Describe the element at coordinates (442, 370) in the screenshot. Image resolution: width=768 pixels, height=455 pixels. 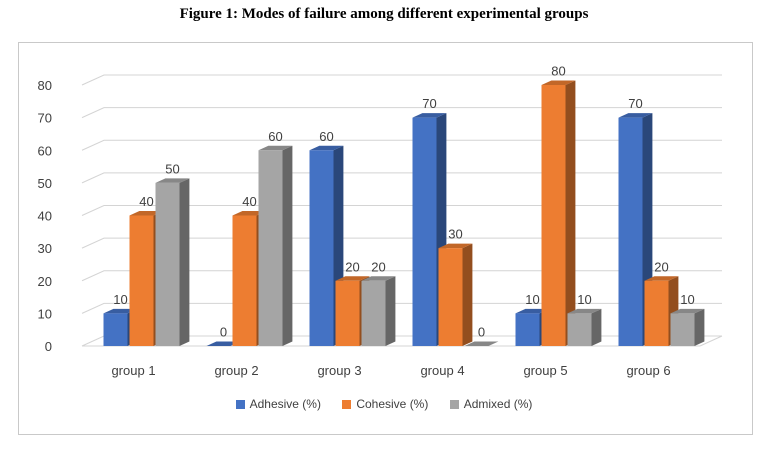
I see `x-tick-label: group 4` at that location.